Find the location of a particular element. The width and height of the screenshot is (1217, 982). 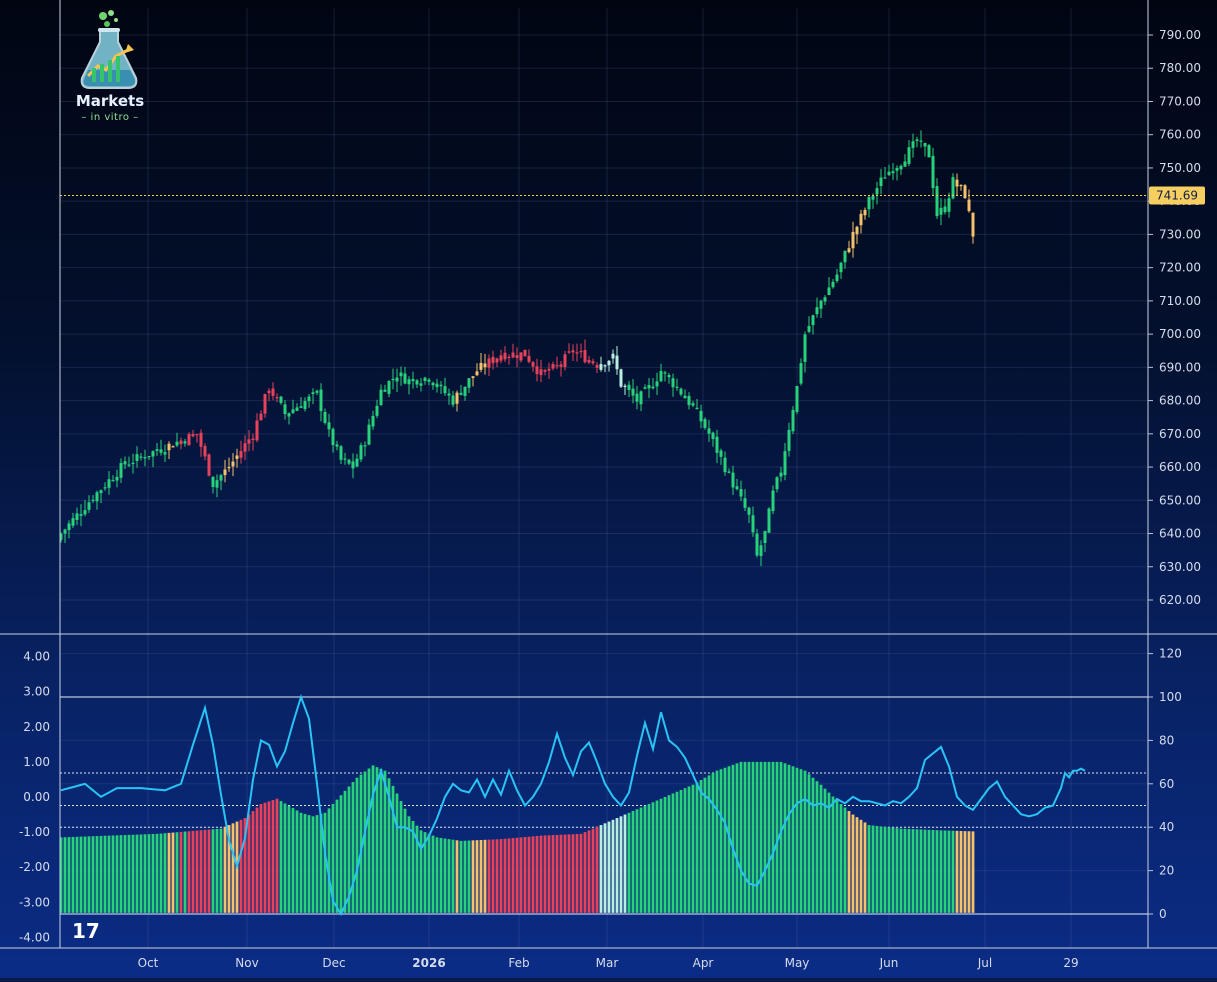

osc-right-tick-label: 80 is located at coordinates (1166, 740).